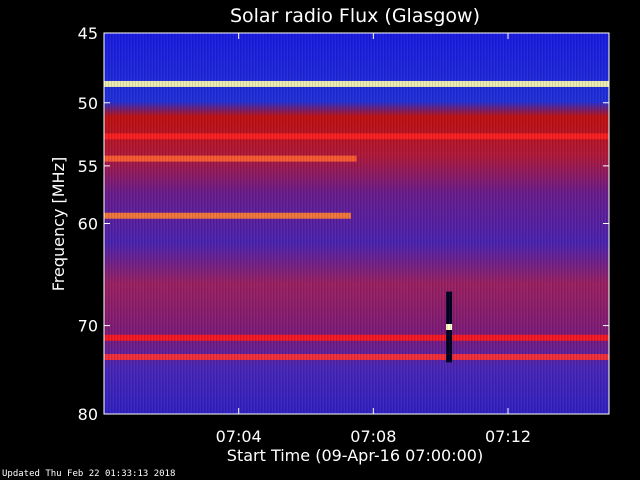 The image size is (640, 480). Describe the element at coordinates (88, 33) in the screenshot. I see `y-tick-label-0: 45` at that location.